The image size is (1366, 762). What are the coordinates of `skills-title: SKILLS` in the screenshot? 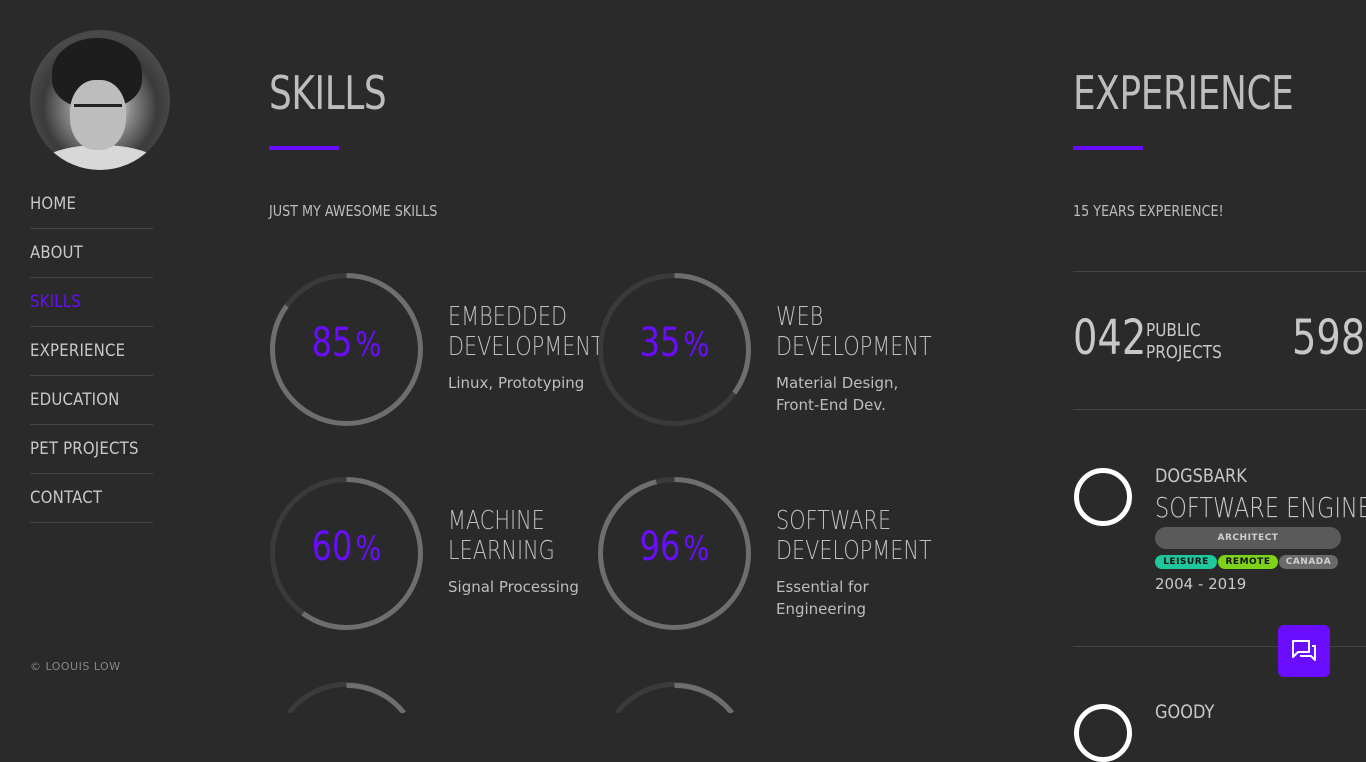 It's located at (328, 93).